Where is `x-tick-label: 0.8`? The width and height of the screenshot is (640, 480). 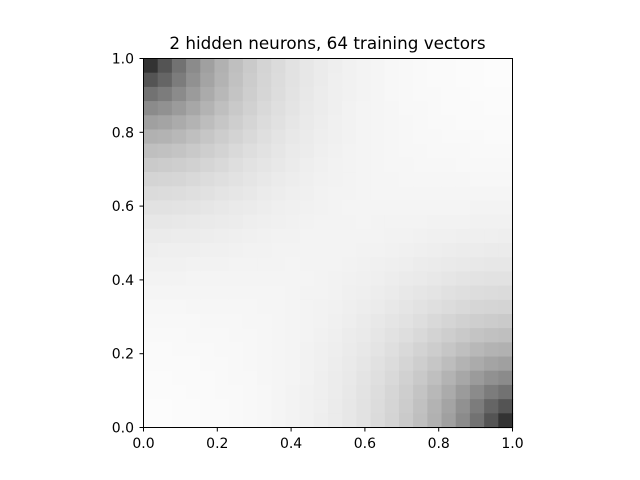
x-tick-label: 0.8 is located at coordinates (439, 444).